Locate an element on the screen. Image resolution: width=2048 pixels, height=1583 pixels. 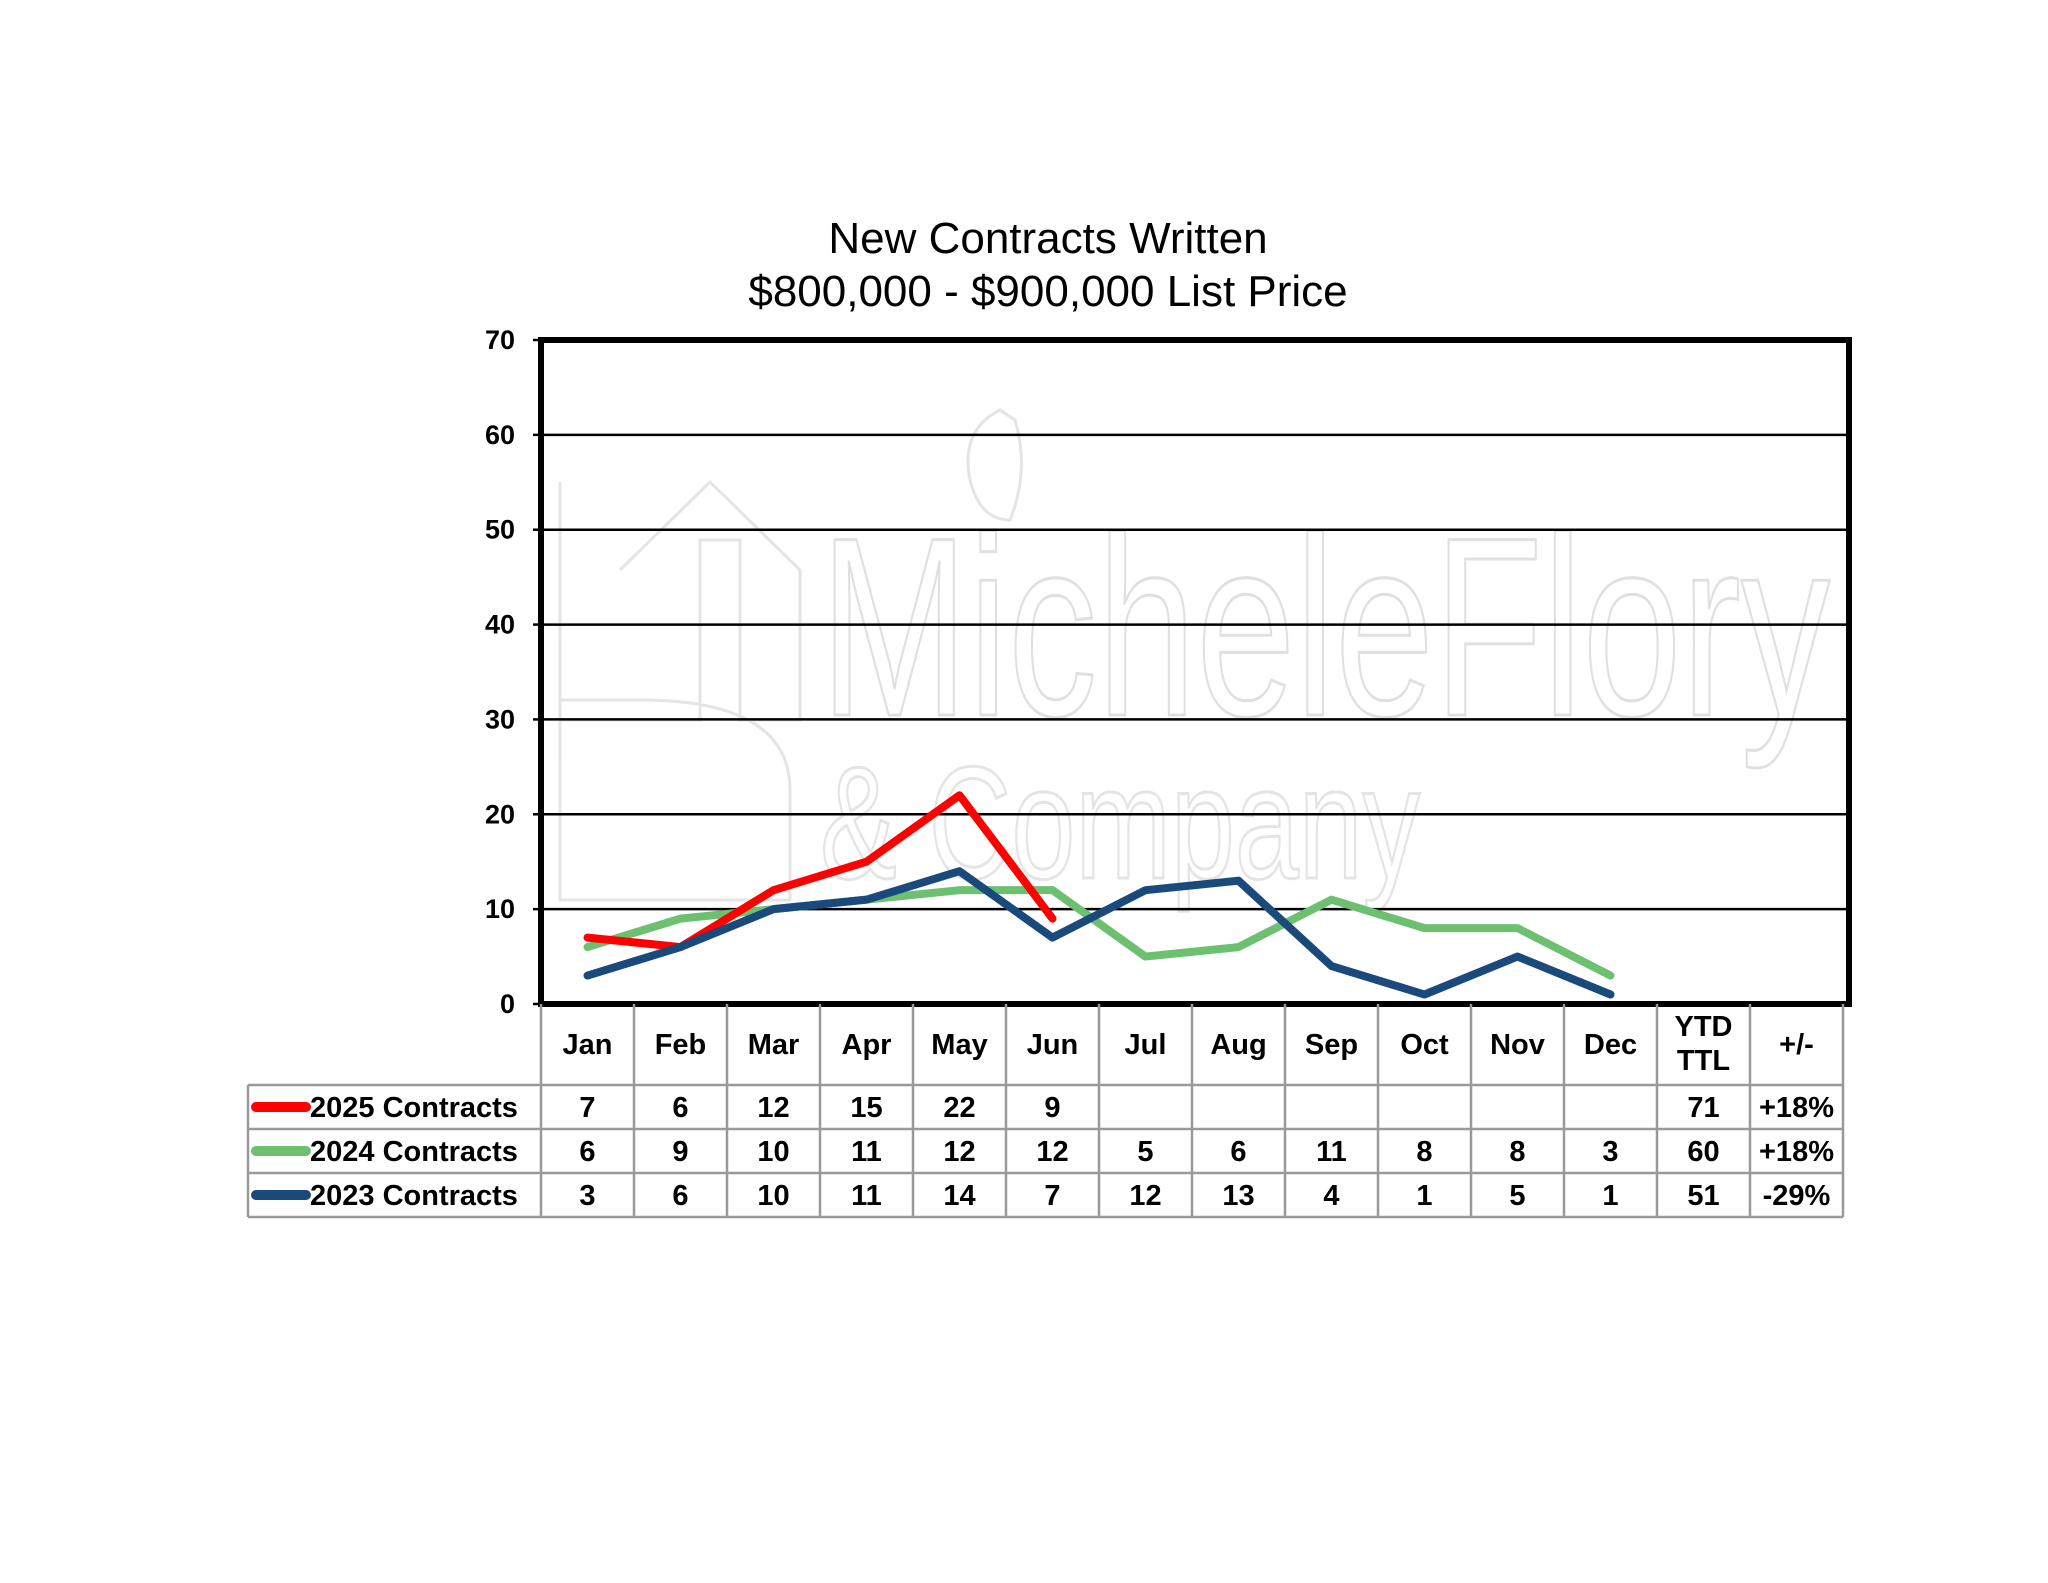
chart-subtitle: $800,000 - $900,000 List Price is located at coordinates (1047, 291).